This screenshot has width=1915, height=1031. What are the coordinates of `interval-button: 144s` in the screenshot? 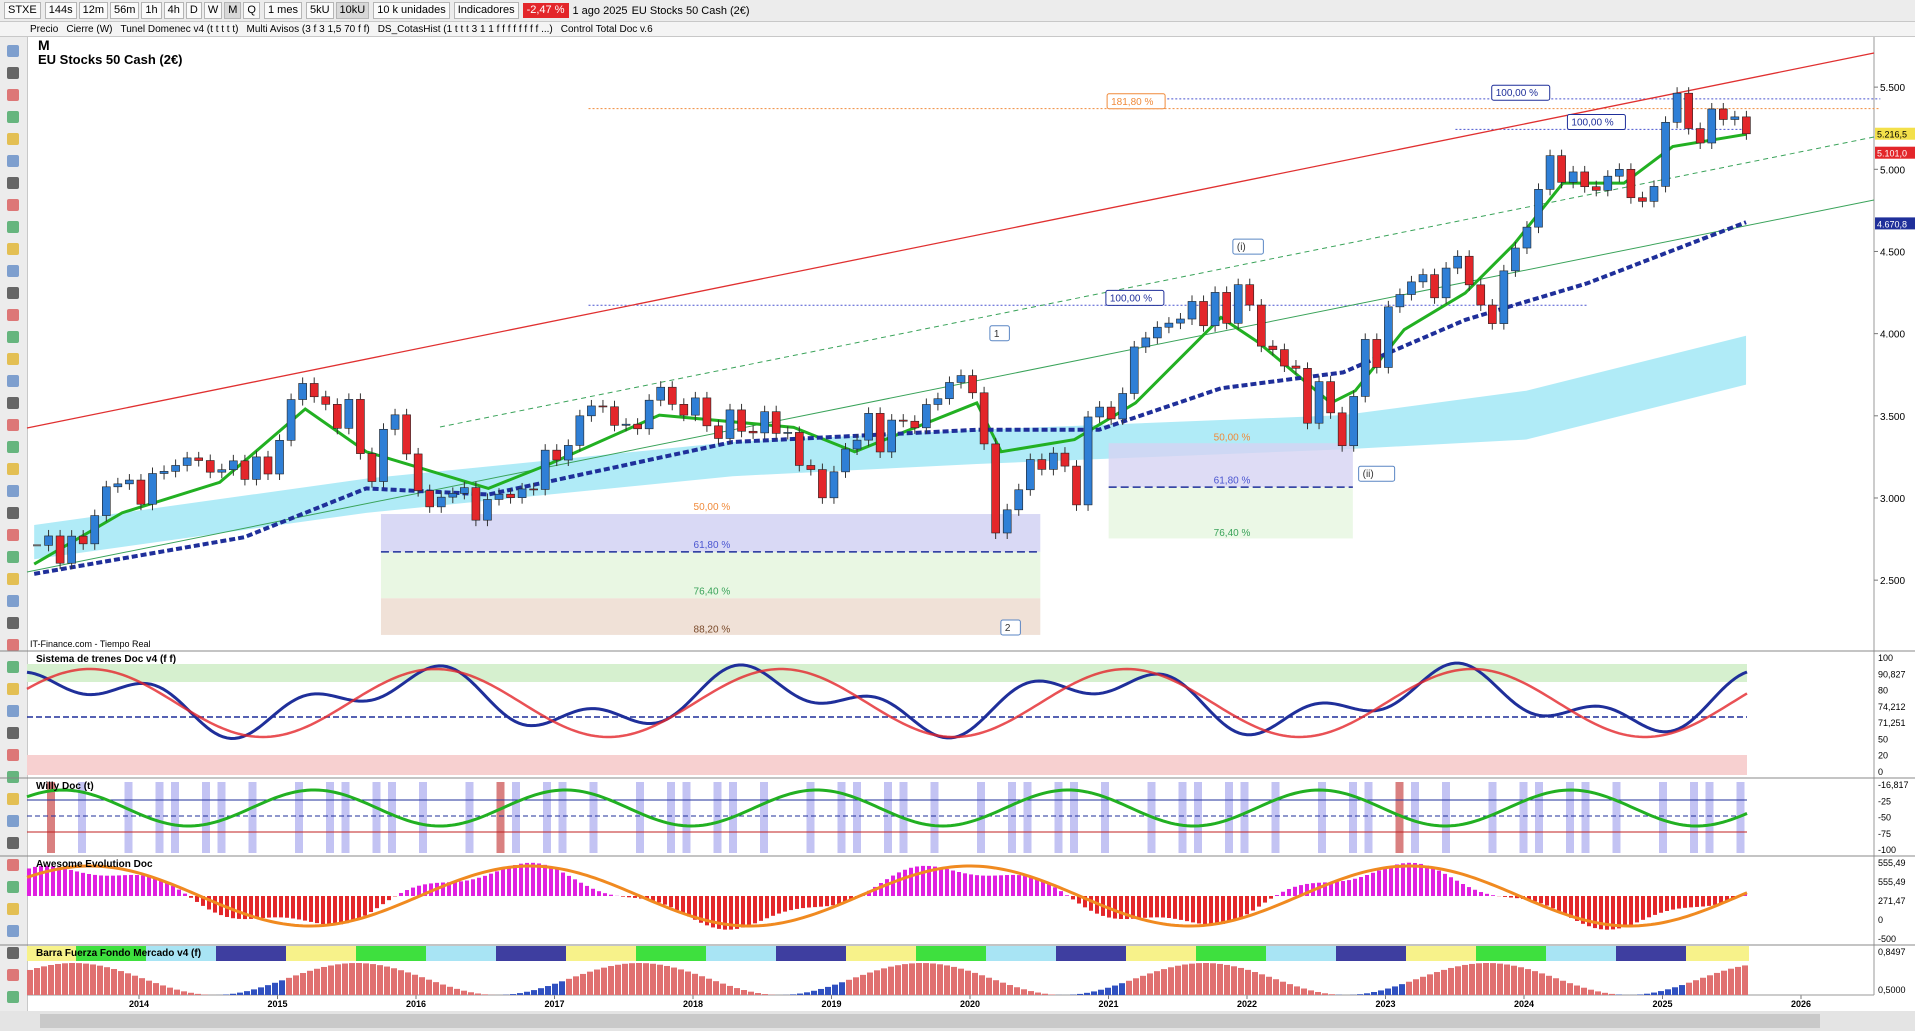 It's located at (60, 10).